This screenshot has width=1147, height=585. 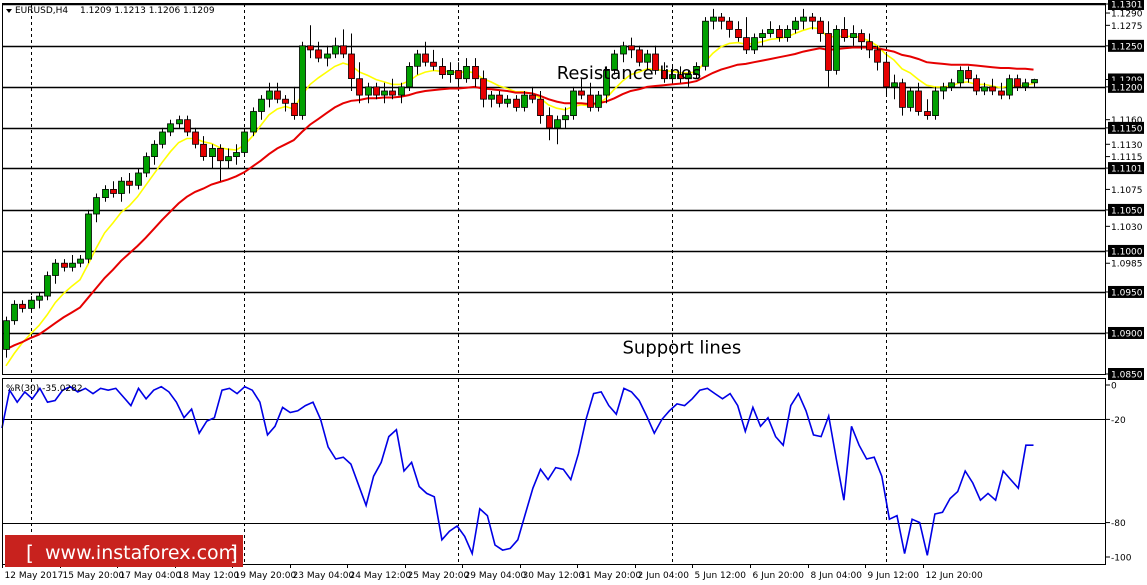 I want to click on osc-axis-group: 0 -20 -80 -100, so click(x=1119, y=473).